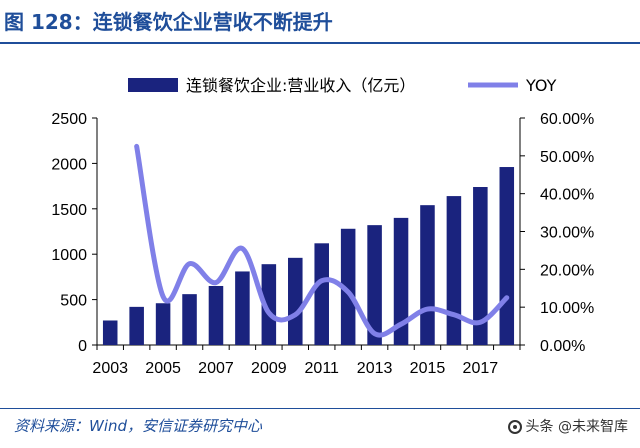 The height and width of the screenshot is (448, 640). Describe the element at coordinates (163, 368) in the screenshot. I see `x-tick-label: 2005` at that location.